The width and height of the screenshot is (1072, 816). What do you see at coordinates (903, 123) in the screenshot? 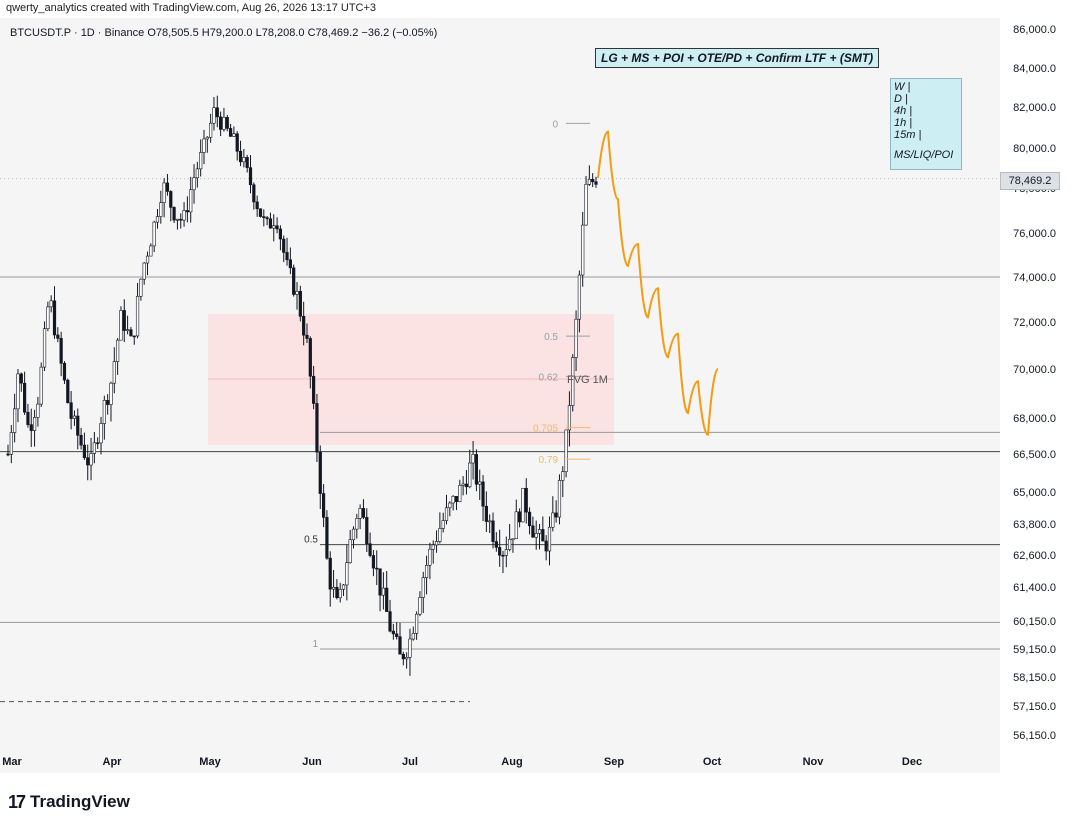
I see `tf-1h: 1h |` at bounding box center [903, 123].